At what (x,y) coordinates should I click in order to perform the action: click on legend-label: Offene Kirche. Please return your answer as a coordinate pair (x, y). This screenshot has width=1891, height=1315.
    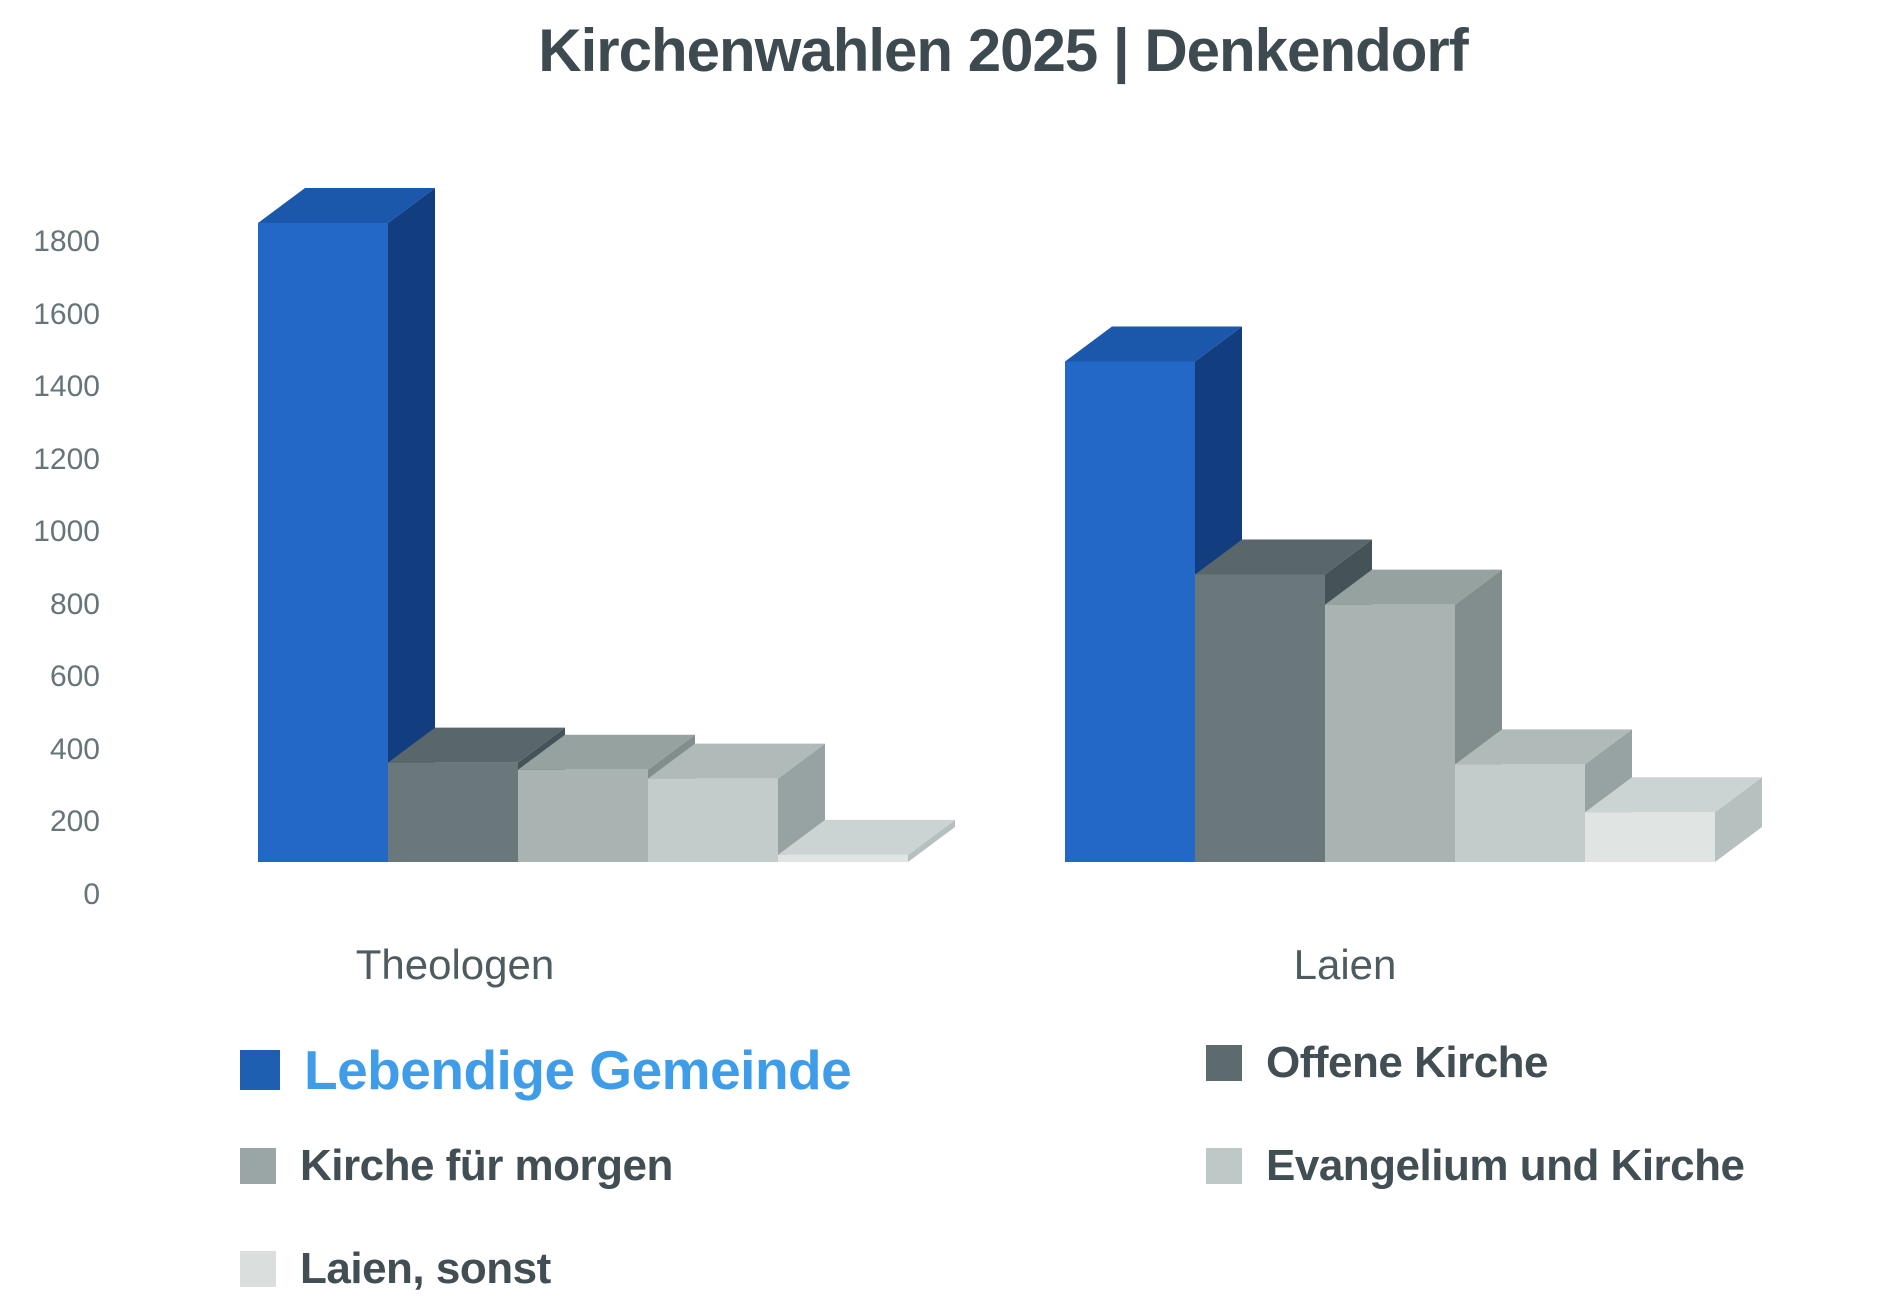
    Looking at the image, I should click on (1407, 1062).